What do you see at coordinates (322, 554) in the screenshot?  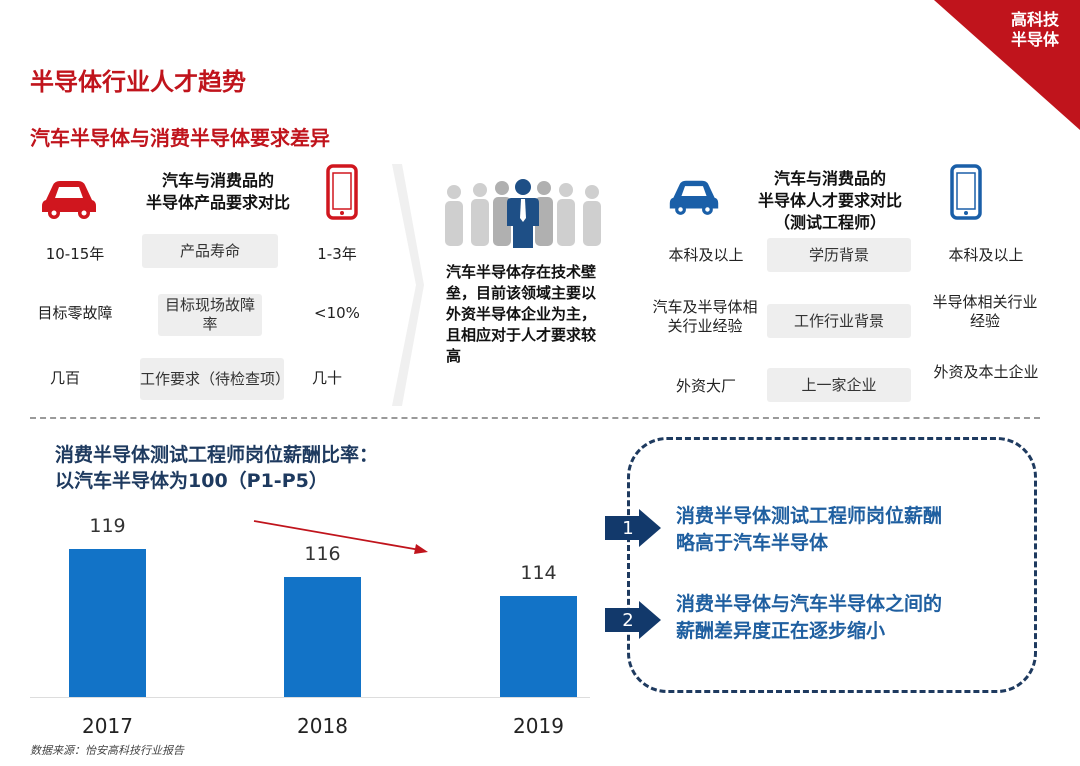 I see `bar-value-label: 116` at bounding box center [322, 554].